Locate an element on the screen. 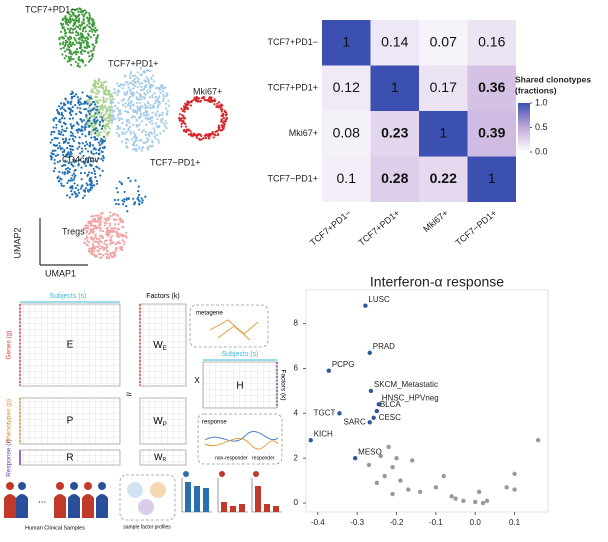 The width and height of the screenshot is (608, 542). matrix-we is located at coordinates (163, 345).